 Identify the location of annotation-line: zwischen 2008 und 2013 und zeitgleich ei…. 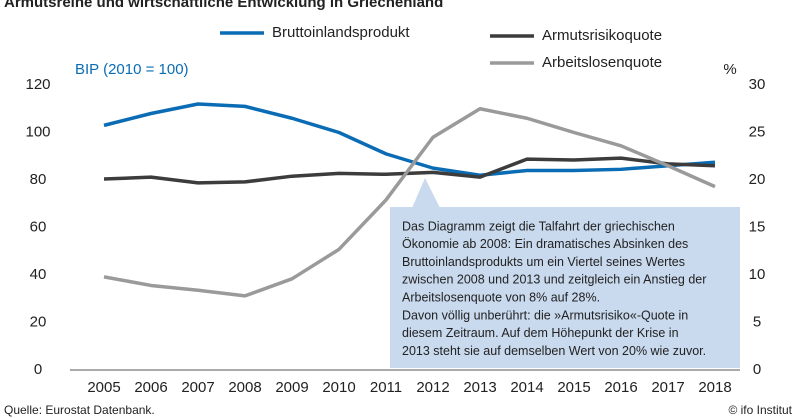
(554, 280).